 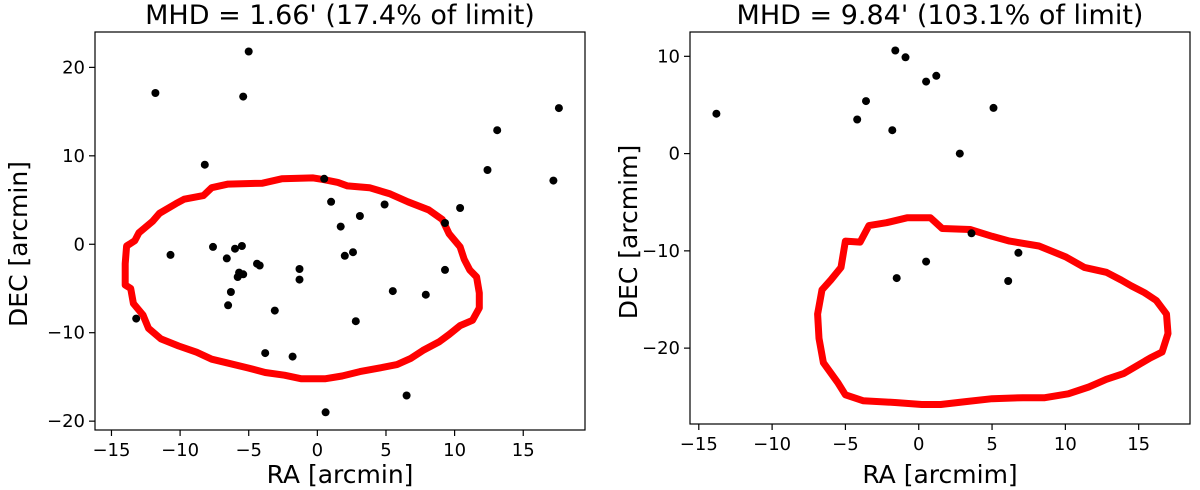 I want to click on left-x-tick-label: −10, so click(x=180, y=450).